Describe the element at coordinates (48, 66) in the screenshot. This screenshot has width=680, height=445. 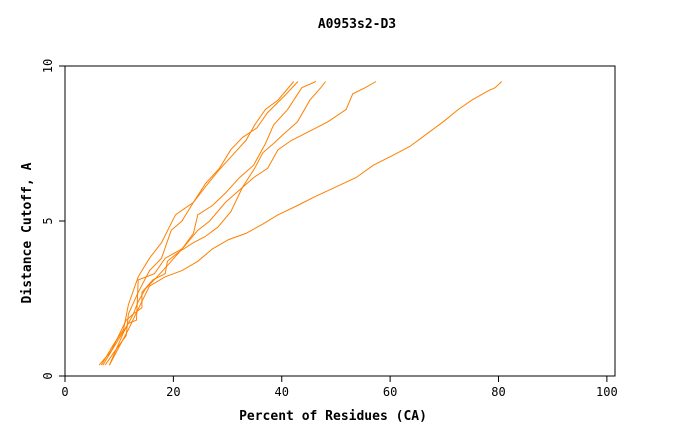
I see `y-tick-label: 10` at that location.